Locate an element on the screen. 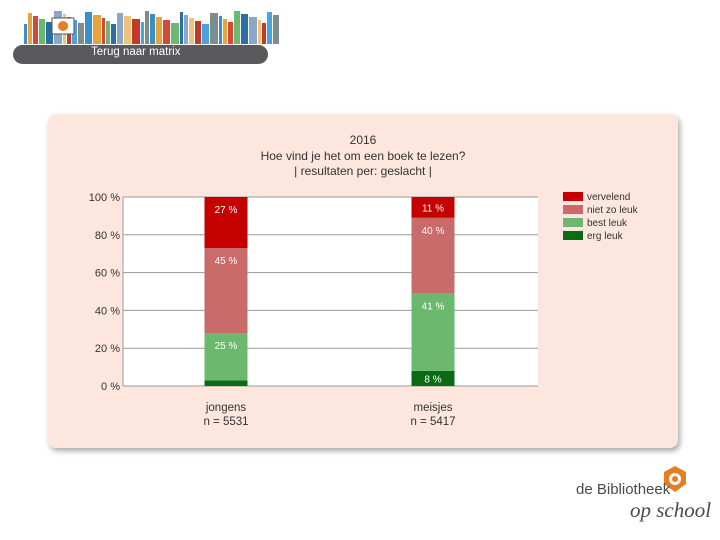 This screenshot has height=540, width=720. data-label: 8 % is located at coordinates (432, 379).